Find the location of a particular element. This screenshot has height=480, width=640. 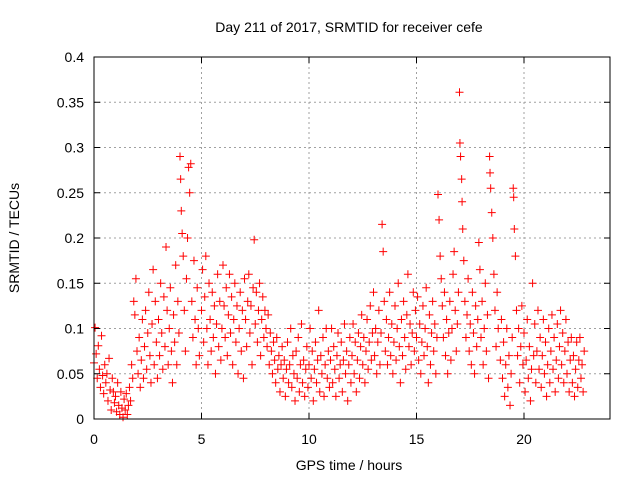

y-tick-label: 0 is located at coordinates (80, 419).